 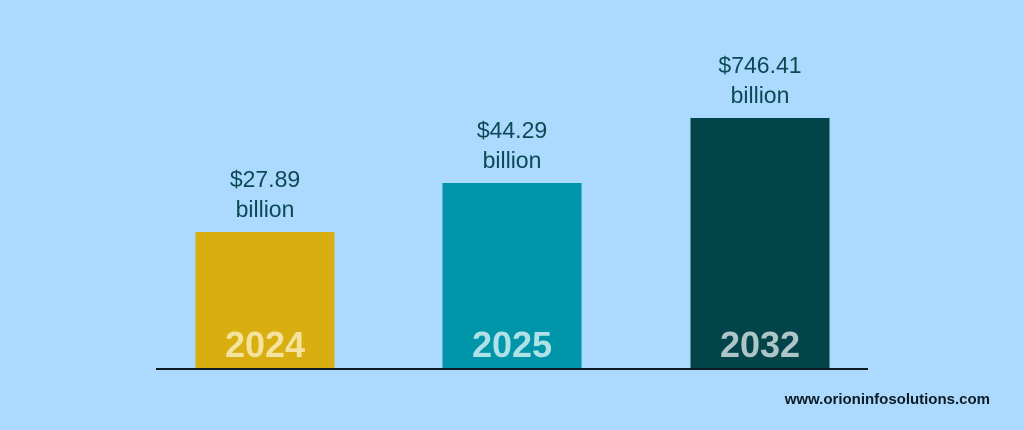 What do you see at coordinates (265, 209) in the screenshot?
I see `unit-label-2024: billion` at bounding box center [265, 209].